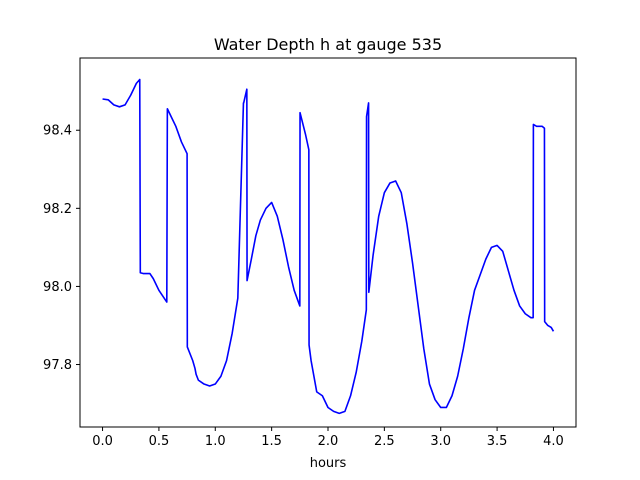 The width and height of the screenshot is (640, 480). I want to click on chart-title: Water Depth h at gauge 535, so click(328, 44).